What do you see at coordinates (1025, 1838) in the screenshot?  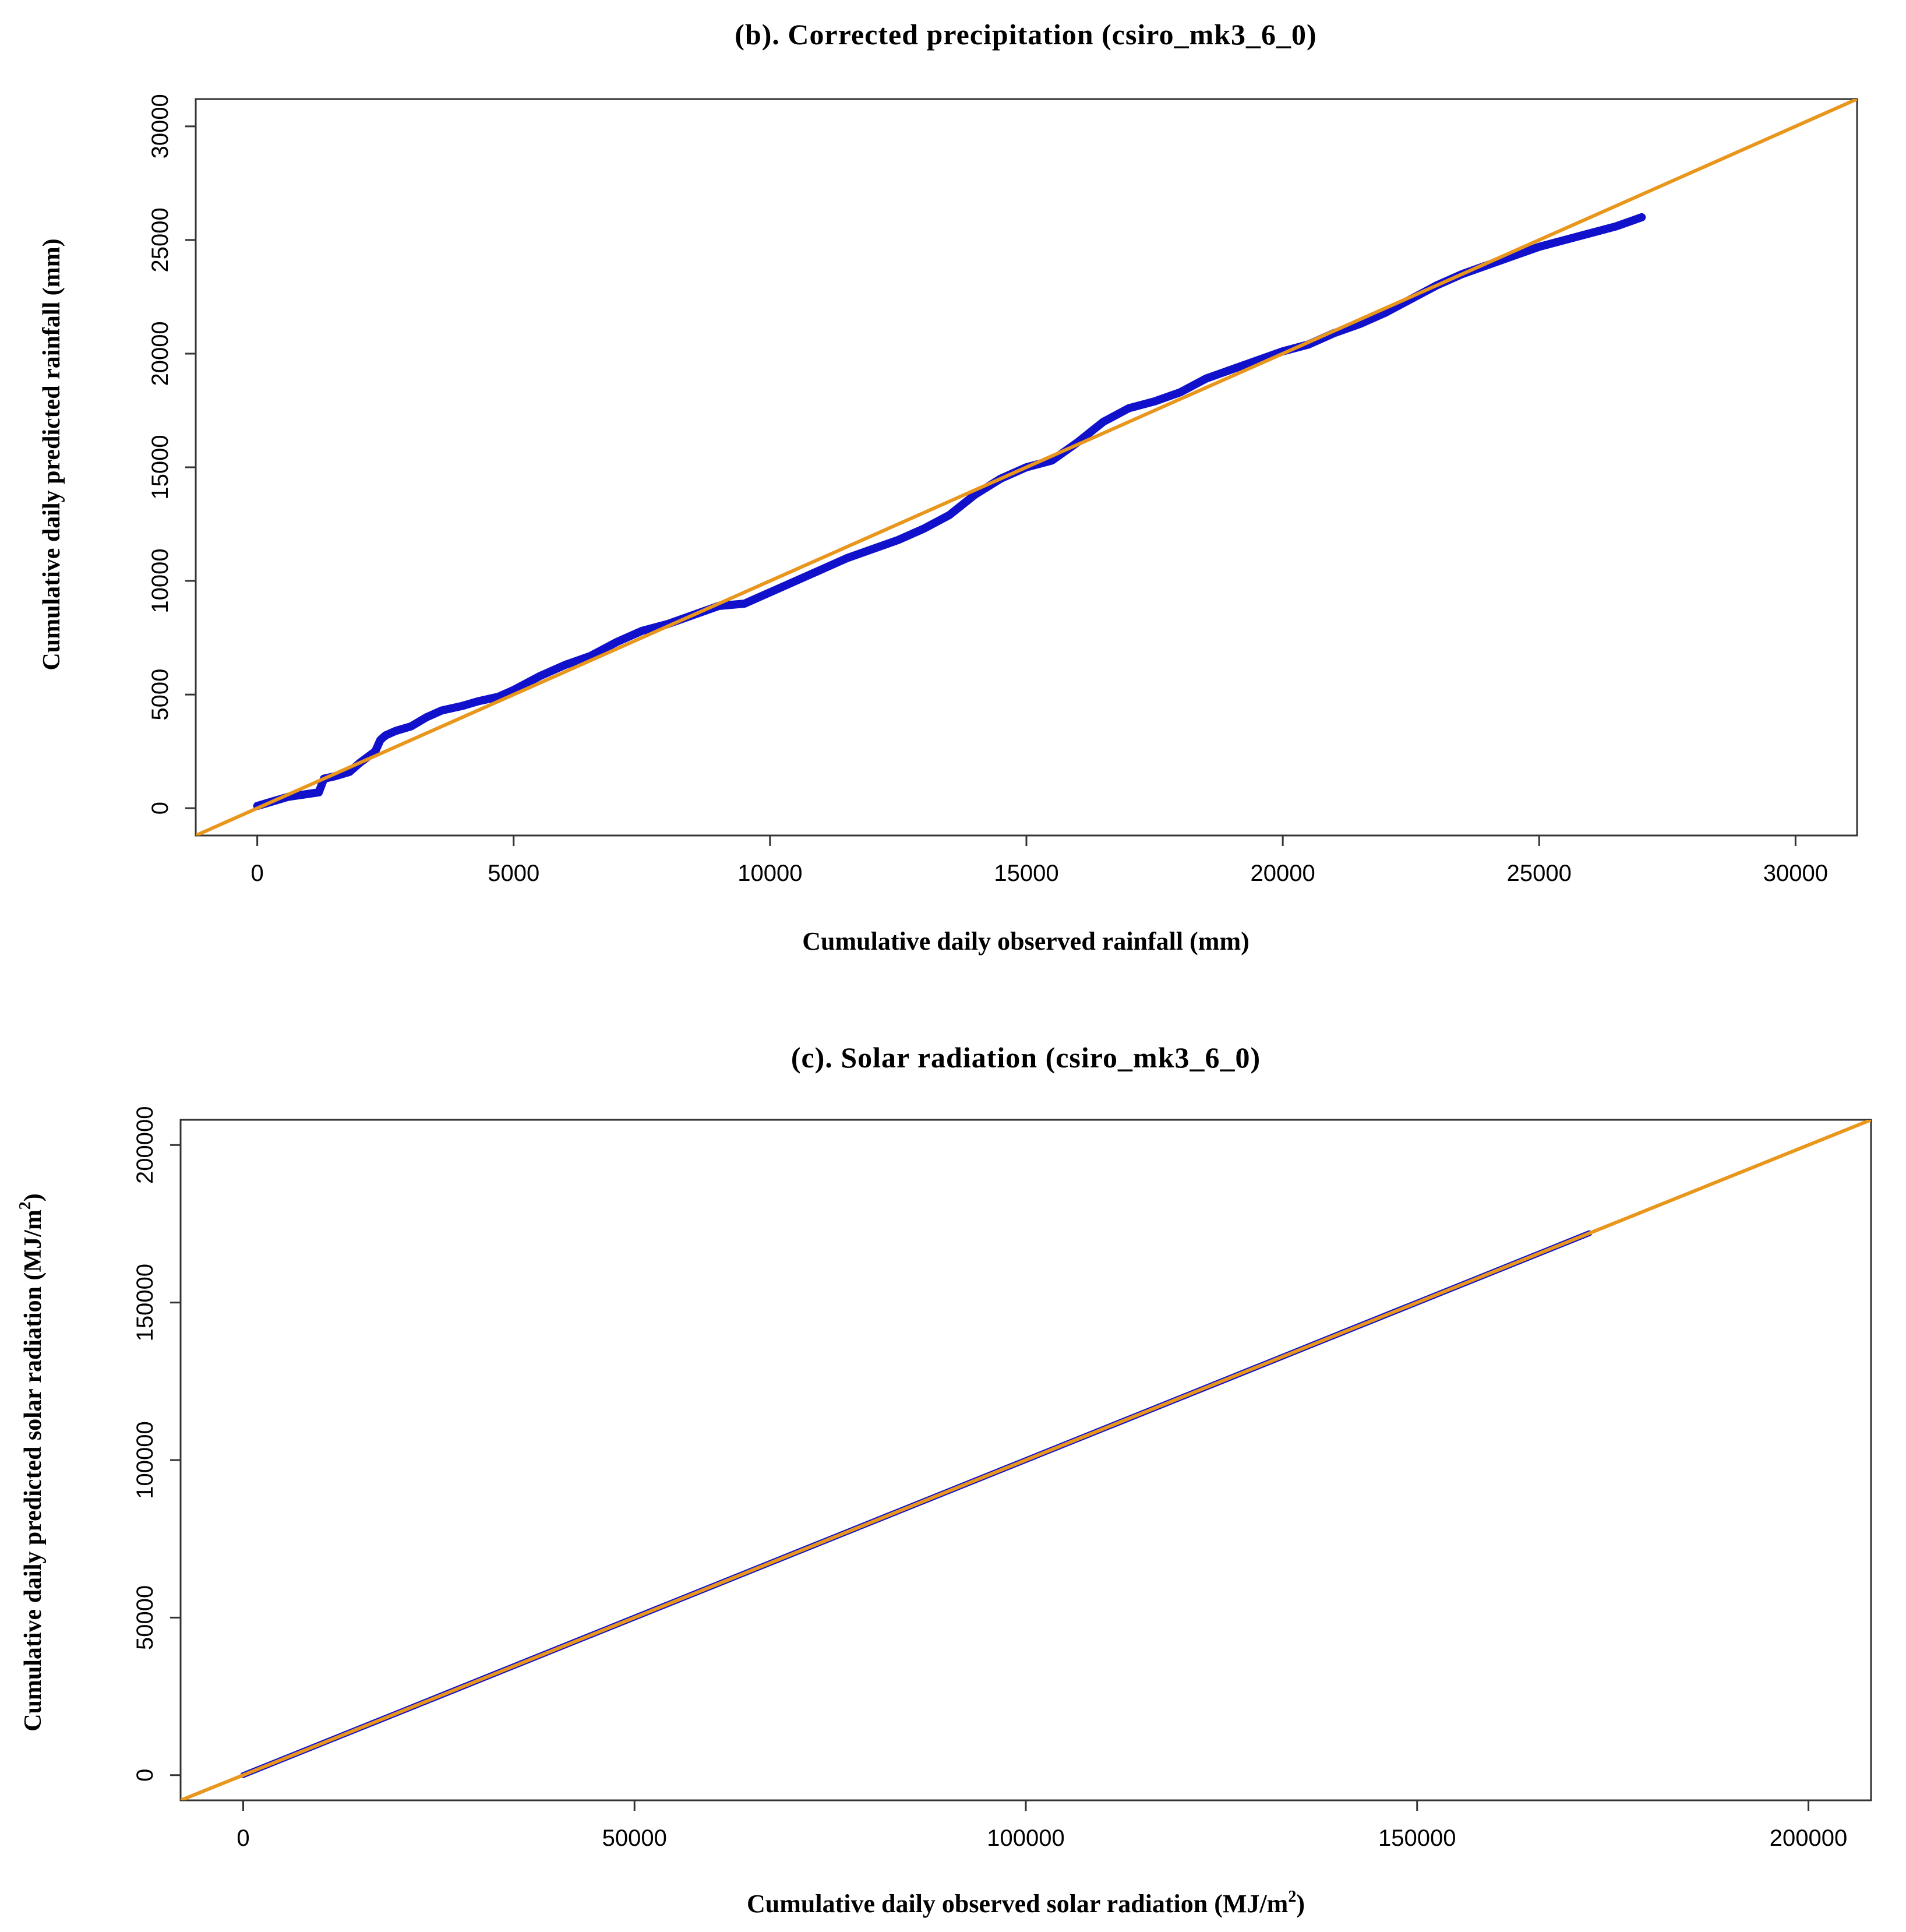 I see `x-tick-label: 100000` at bounding box center [1025, 1838].